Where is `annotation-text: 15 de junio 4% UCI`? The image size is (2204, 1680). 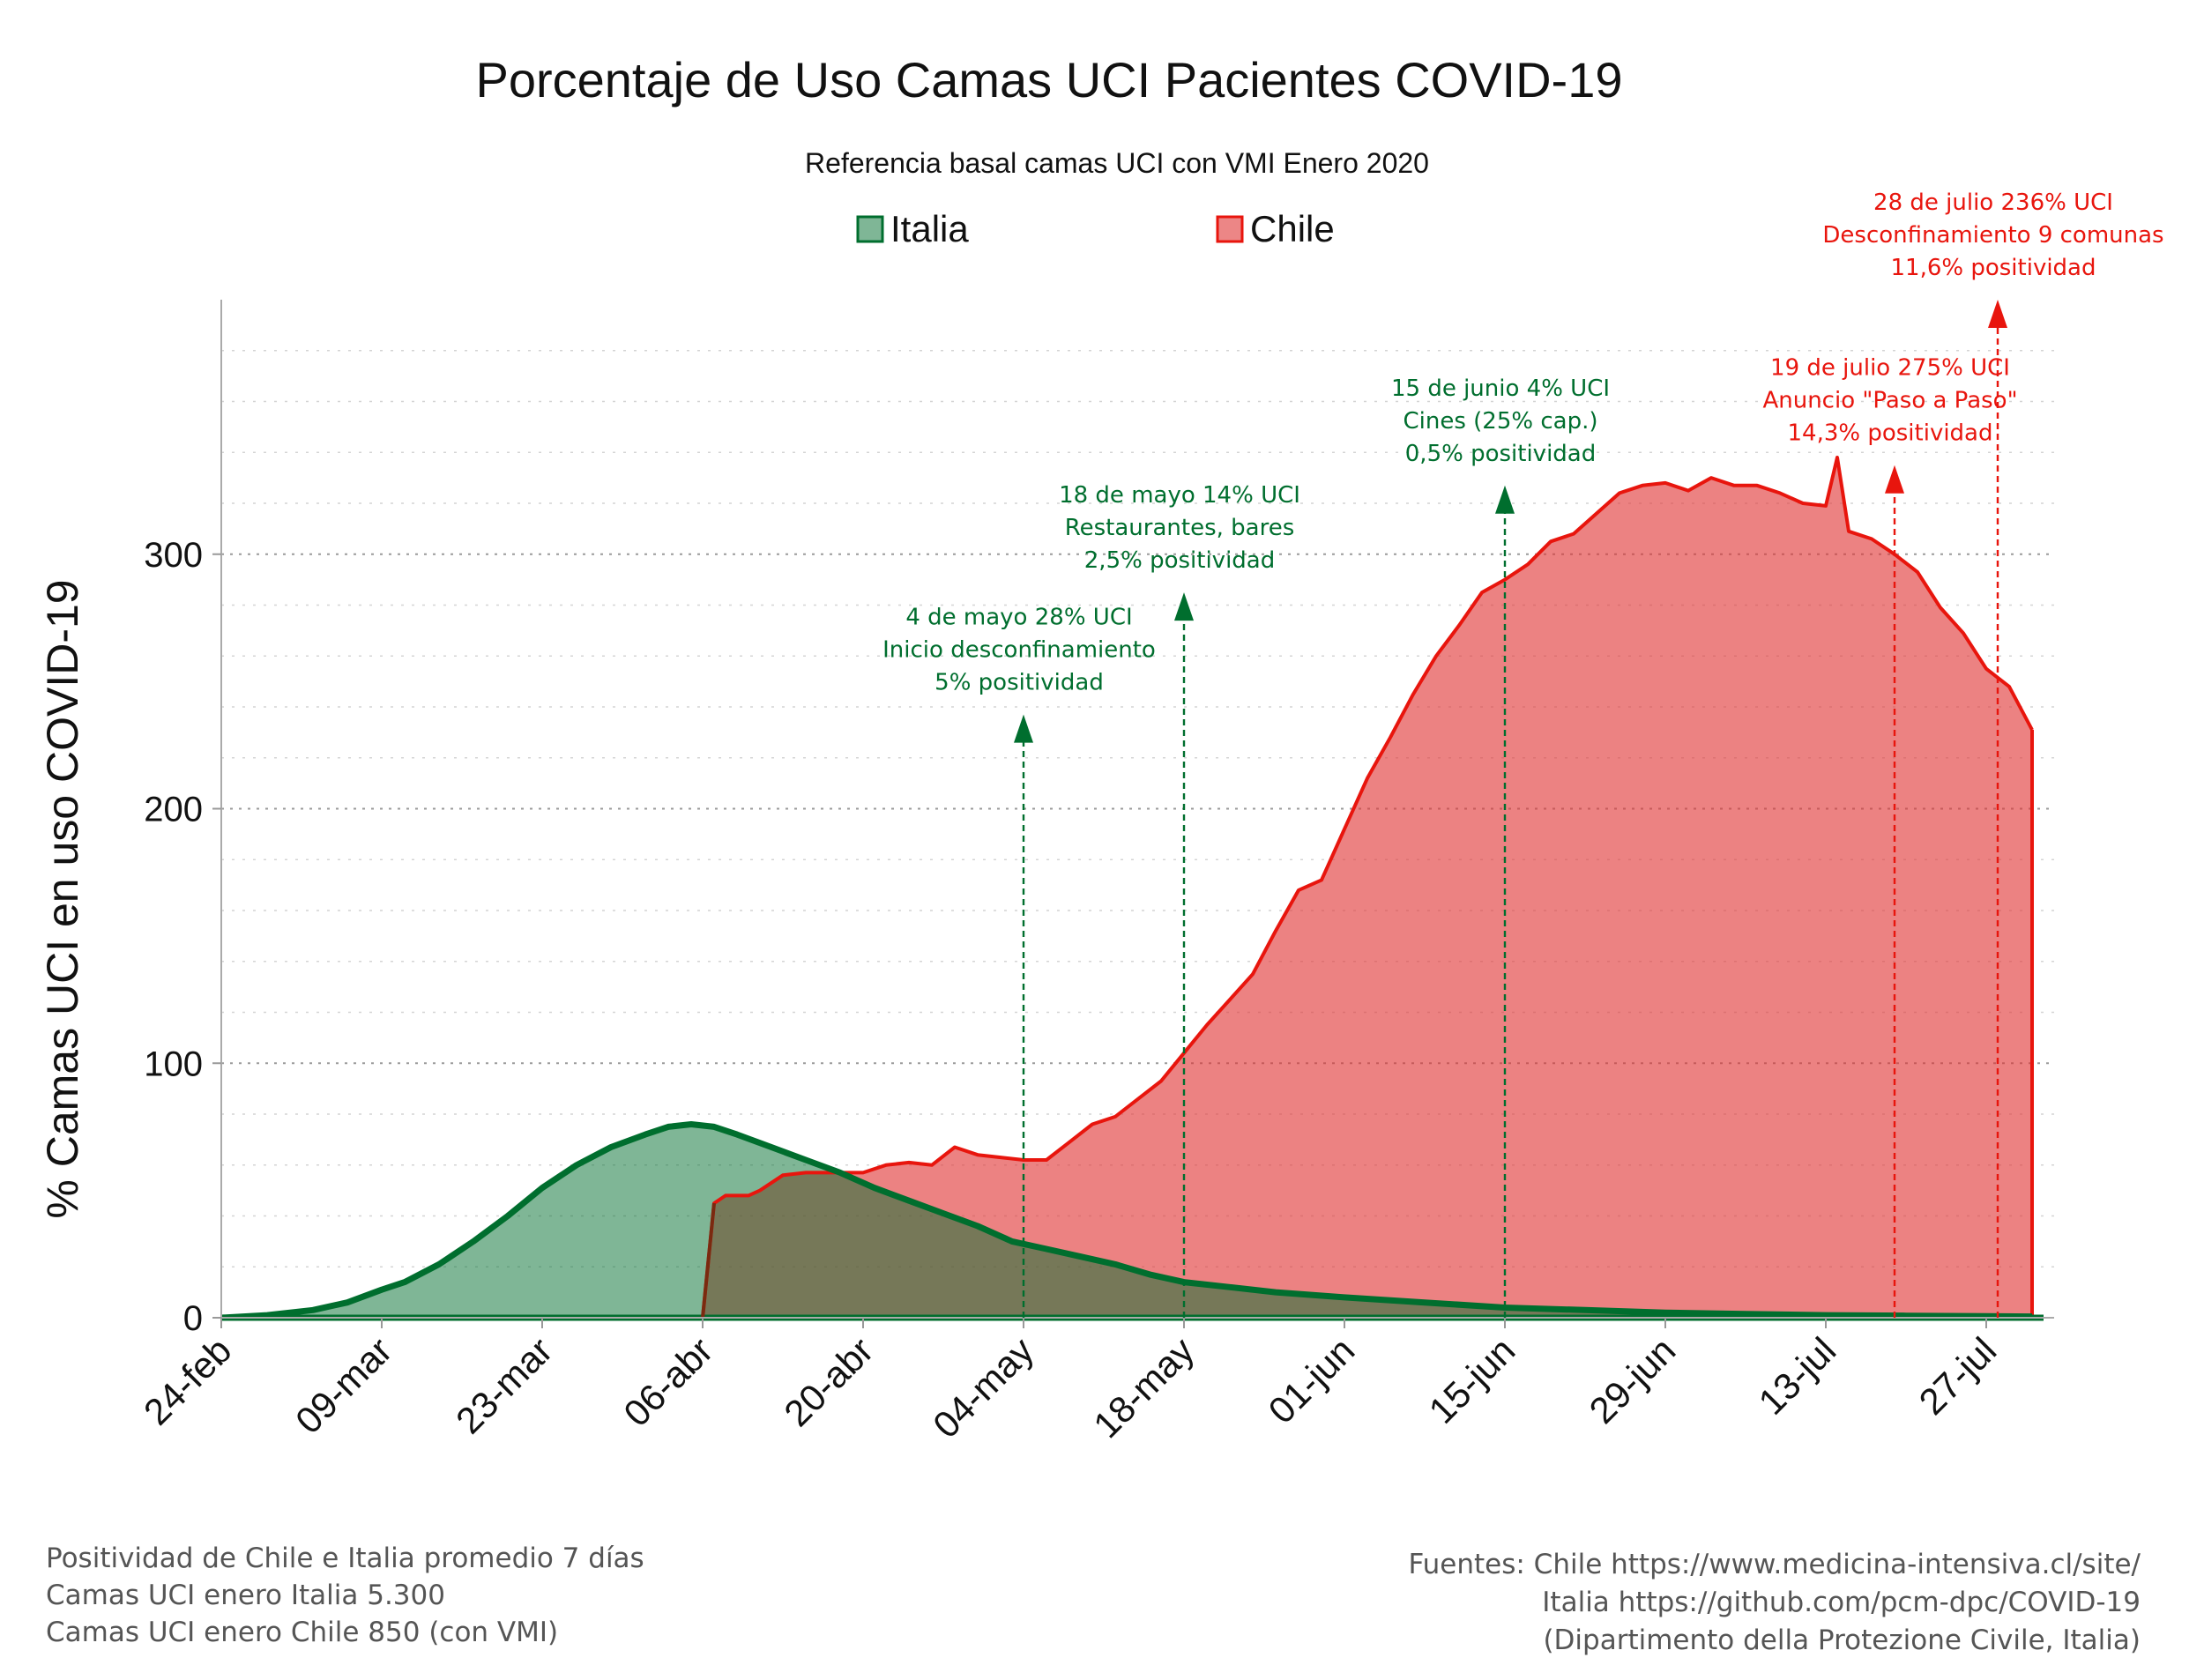 annotation-text: 15 de junio 4% UCI is located at coordinates (1501, 388).